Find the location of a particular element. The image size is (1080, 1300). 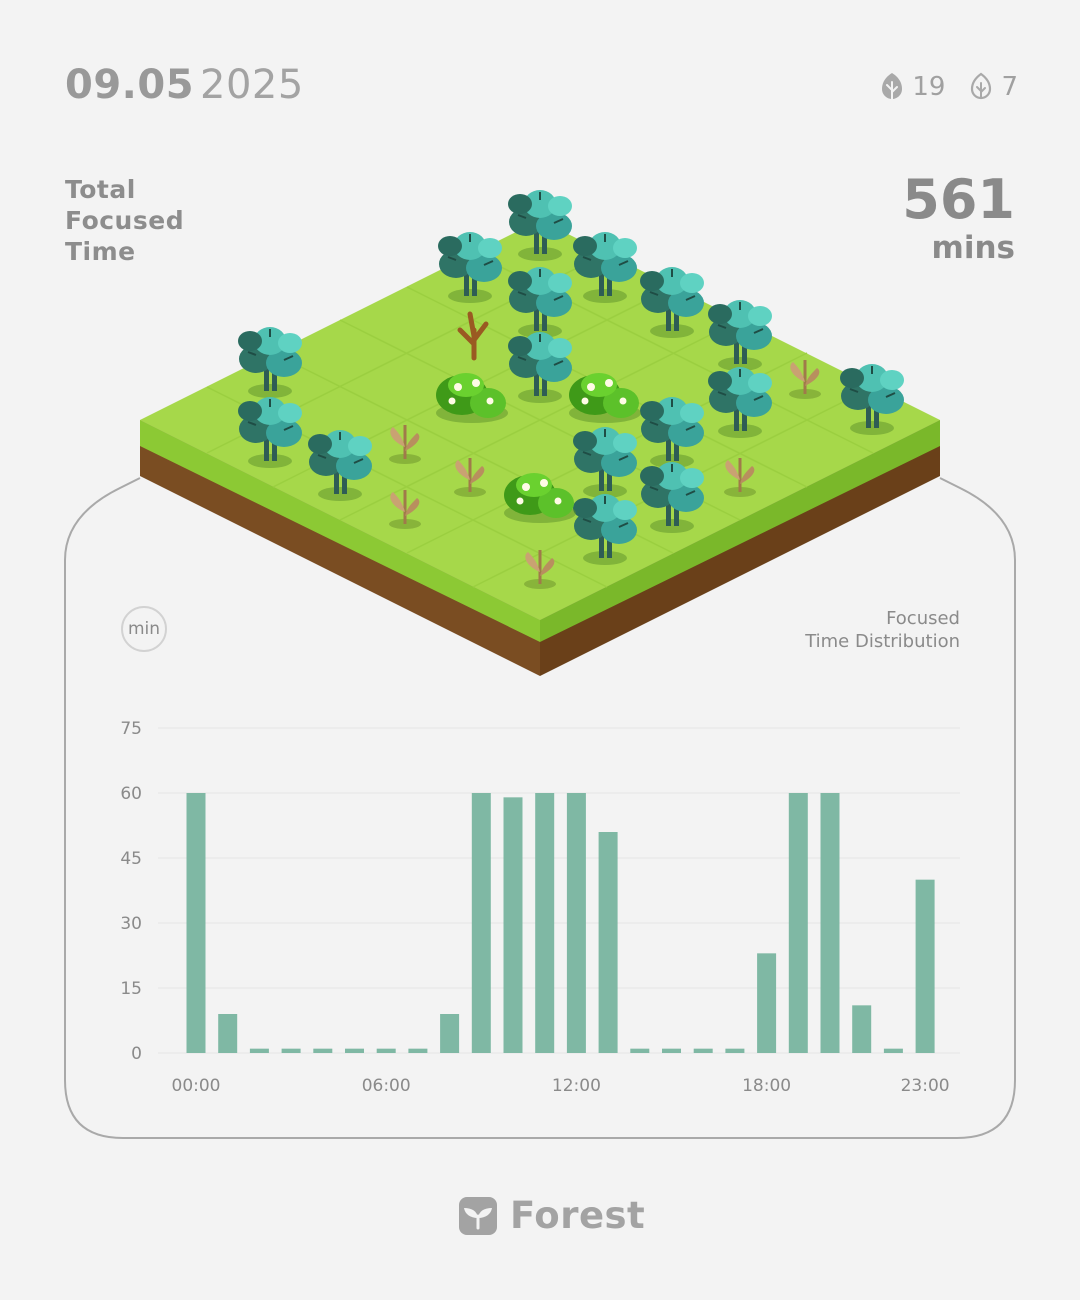

y-tick-label: 30 is located at coordinates (131, 924).